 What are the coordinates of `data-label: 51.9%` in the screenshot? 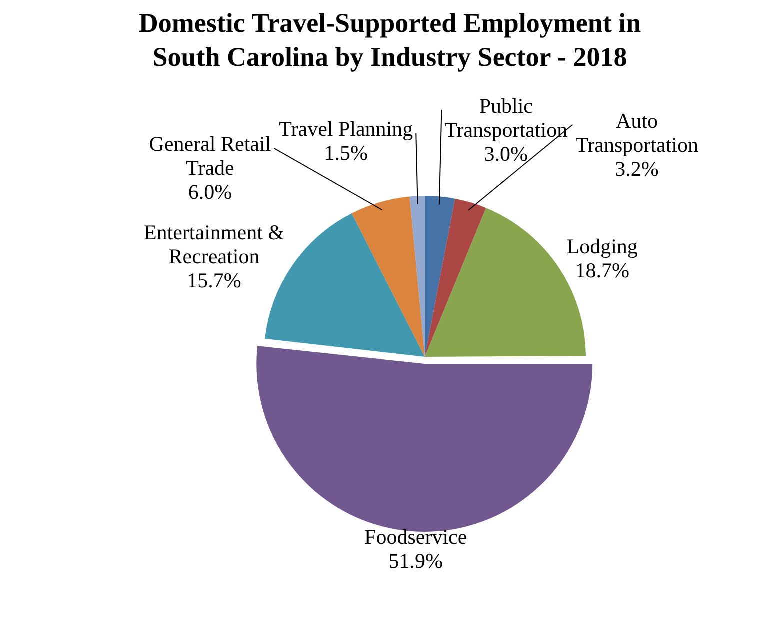 It's located at (415, 560).